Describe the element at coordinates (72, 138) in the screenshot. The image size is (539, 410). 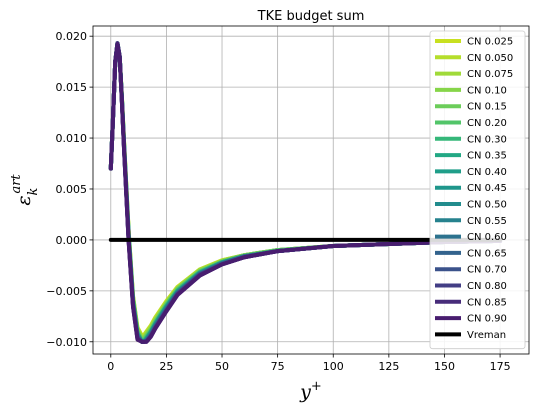
I see `y-tick-label: 0.010` at that location.